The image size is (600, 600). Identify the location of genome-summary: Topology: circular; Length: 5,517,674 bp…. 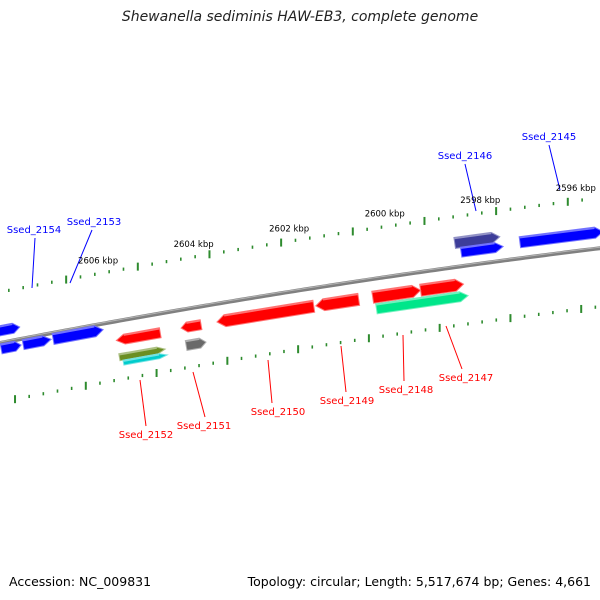
(419, 581).